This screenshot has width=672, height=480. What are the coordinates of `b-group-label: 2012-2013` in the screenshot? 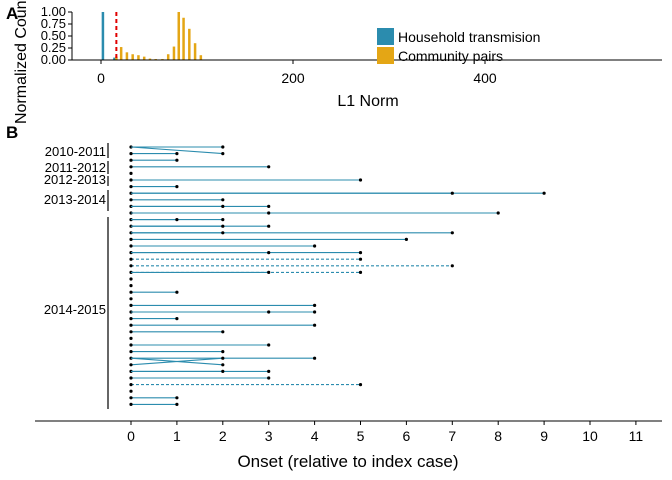 It's located at (75, 179).